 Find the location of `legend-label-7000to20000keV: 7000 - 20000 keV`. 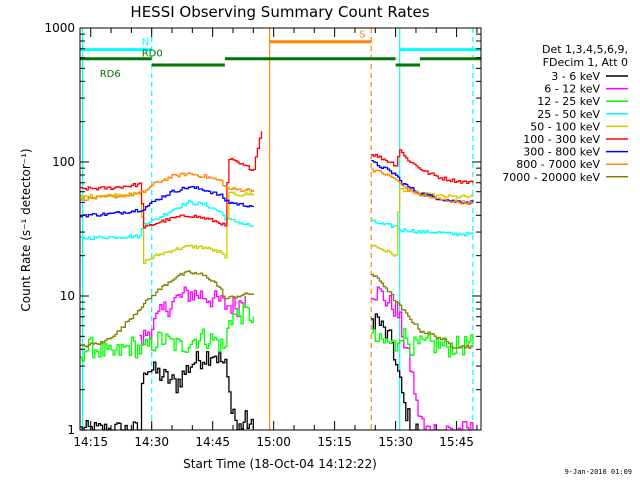

legend-label-7000to20000keV: 7000 - 20000 keV is located at coordinates (551, 177).